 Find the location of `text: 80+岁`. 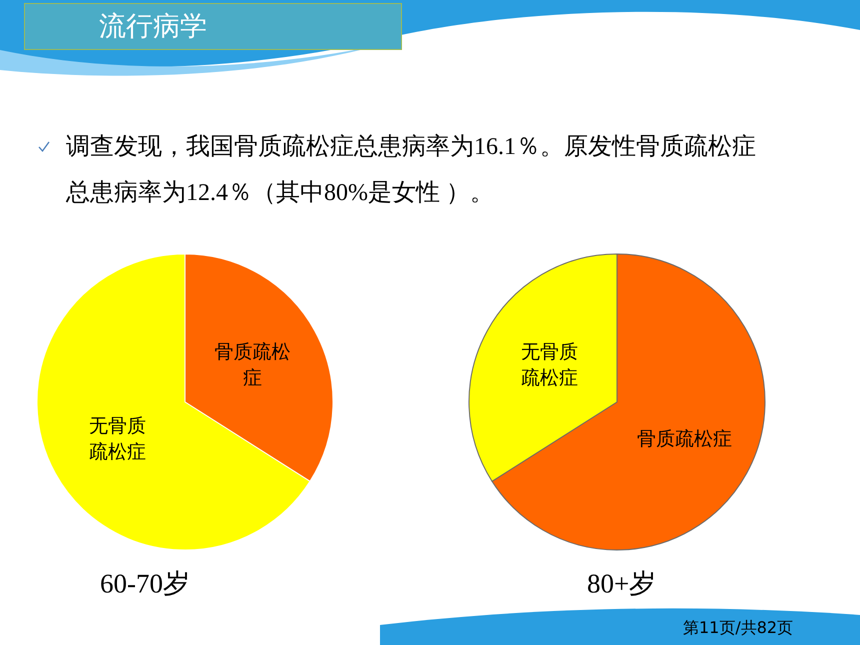

text: 80+岁 is located at coordinates (621, 583).